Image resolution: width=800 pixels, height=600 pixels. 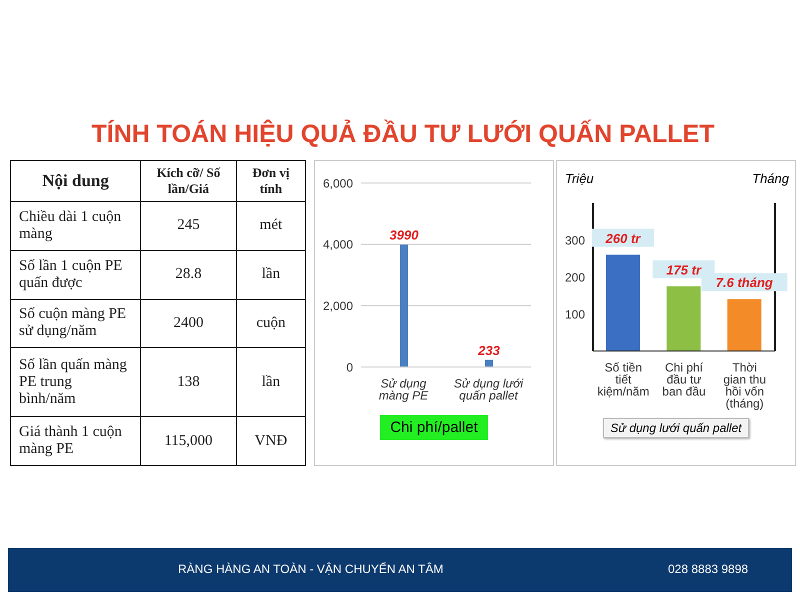 What do you see at coordinates (623, 238) in the screenshot?
I see `data-label: 260 tr` at bounding box center [623, 238].